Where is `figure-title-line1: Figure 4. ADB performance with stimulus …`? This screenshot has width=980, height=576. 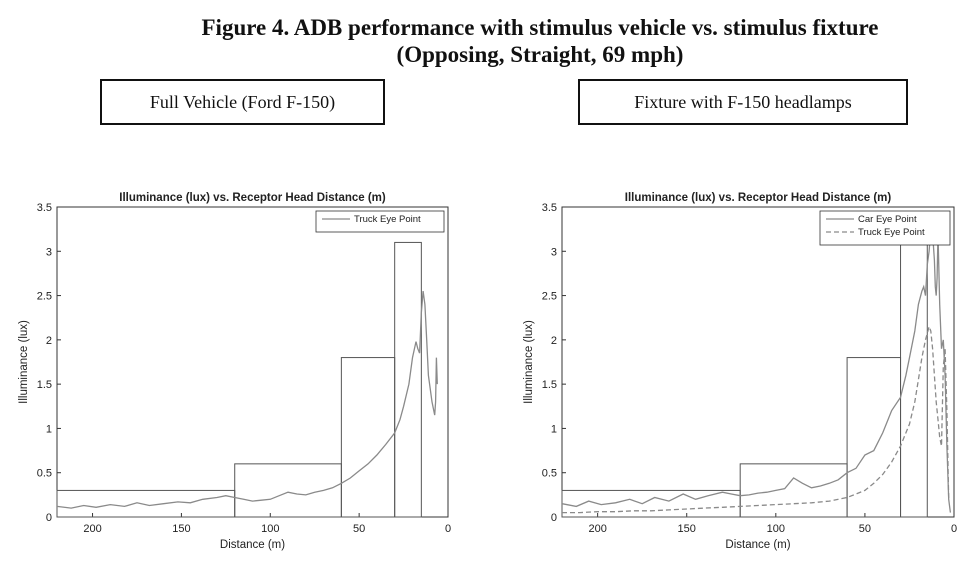 figure-title-line1: Figure 4. ADB performance with stimulus … is located at coordinates (540, 27).